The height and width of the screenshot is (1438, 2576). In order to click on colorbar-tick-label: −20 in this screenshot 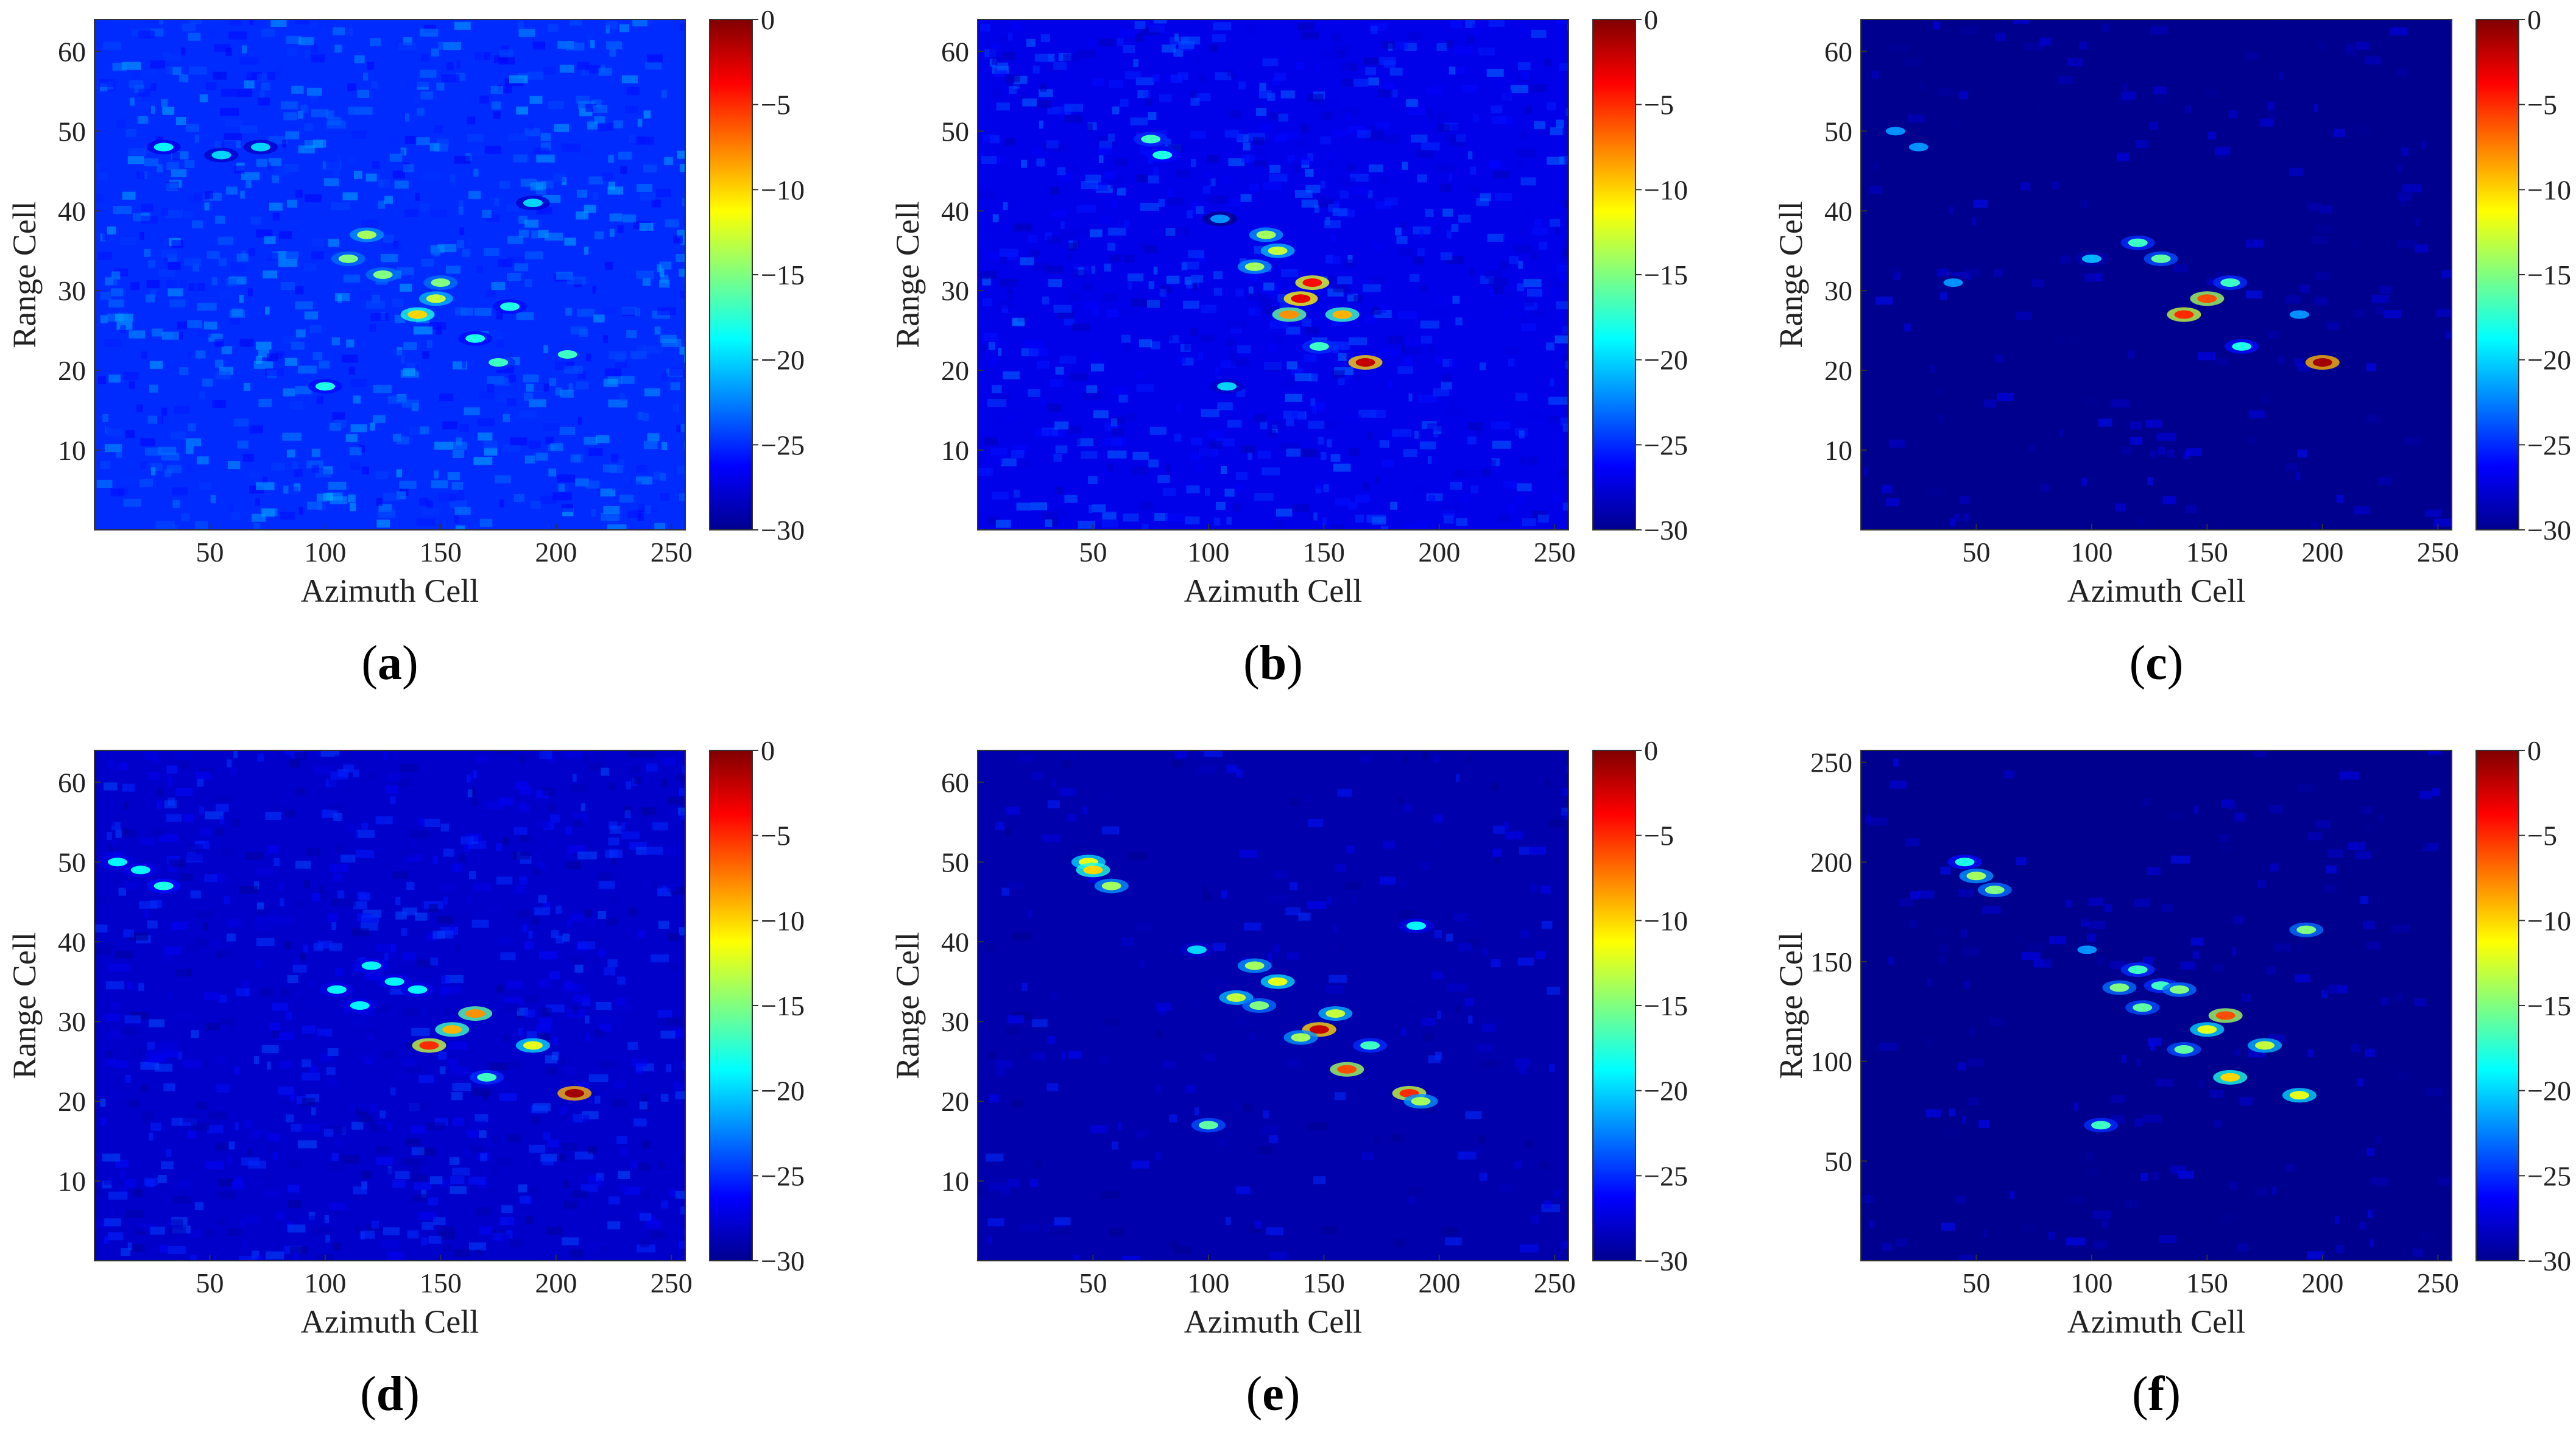, I will do `click(1666, 360)`.